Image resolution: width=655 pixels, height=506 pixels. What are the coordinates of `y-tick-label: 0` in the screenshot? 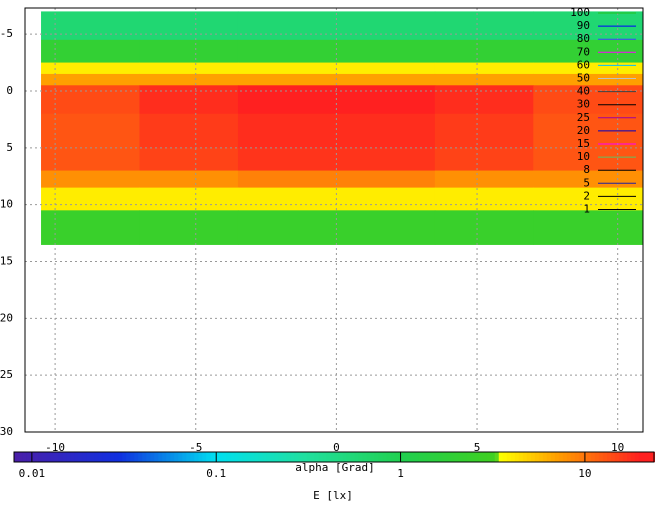 It's located at (9, 90).